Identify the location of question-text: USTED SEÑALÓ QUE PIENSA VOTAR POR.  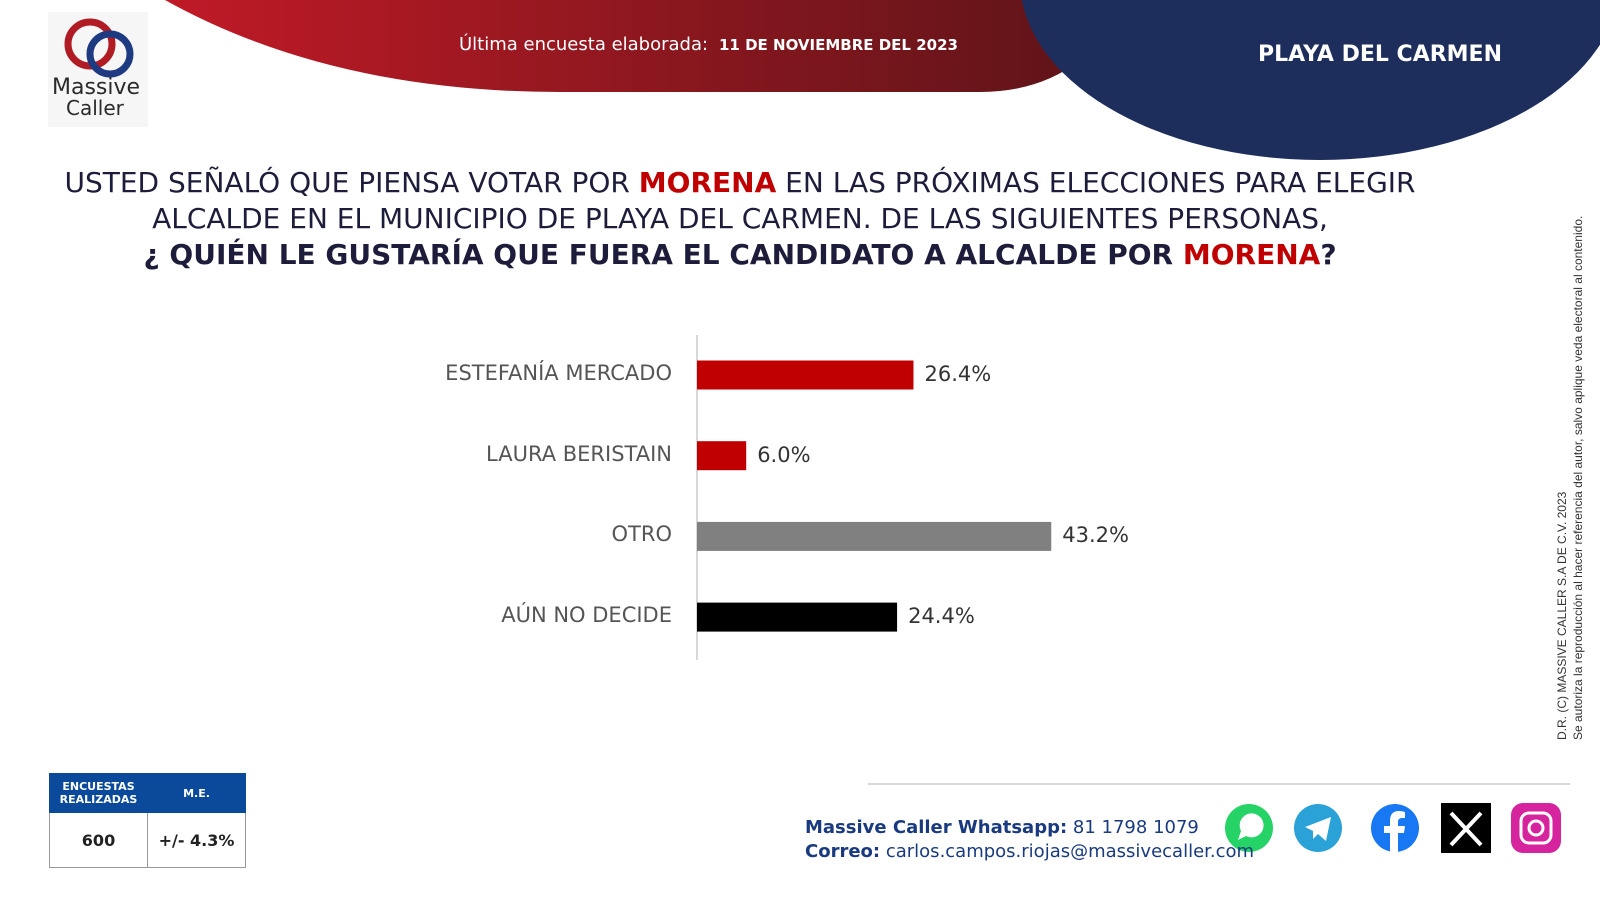
(347, 182).